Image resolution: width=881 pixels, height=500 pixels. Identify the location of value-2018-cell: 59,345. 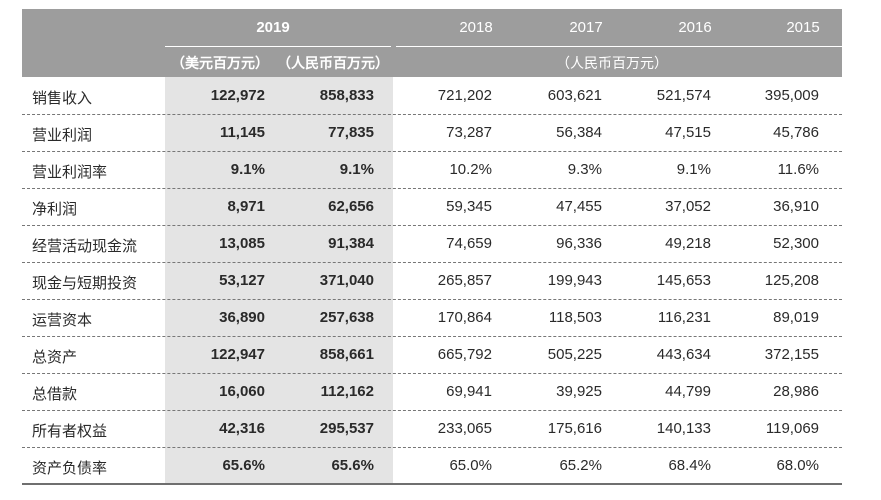
(469, 206).